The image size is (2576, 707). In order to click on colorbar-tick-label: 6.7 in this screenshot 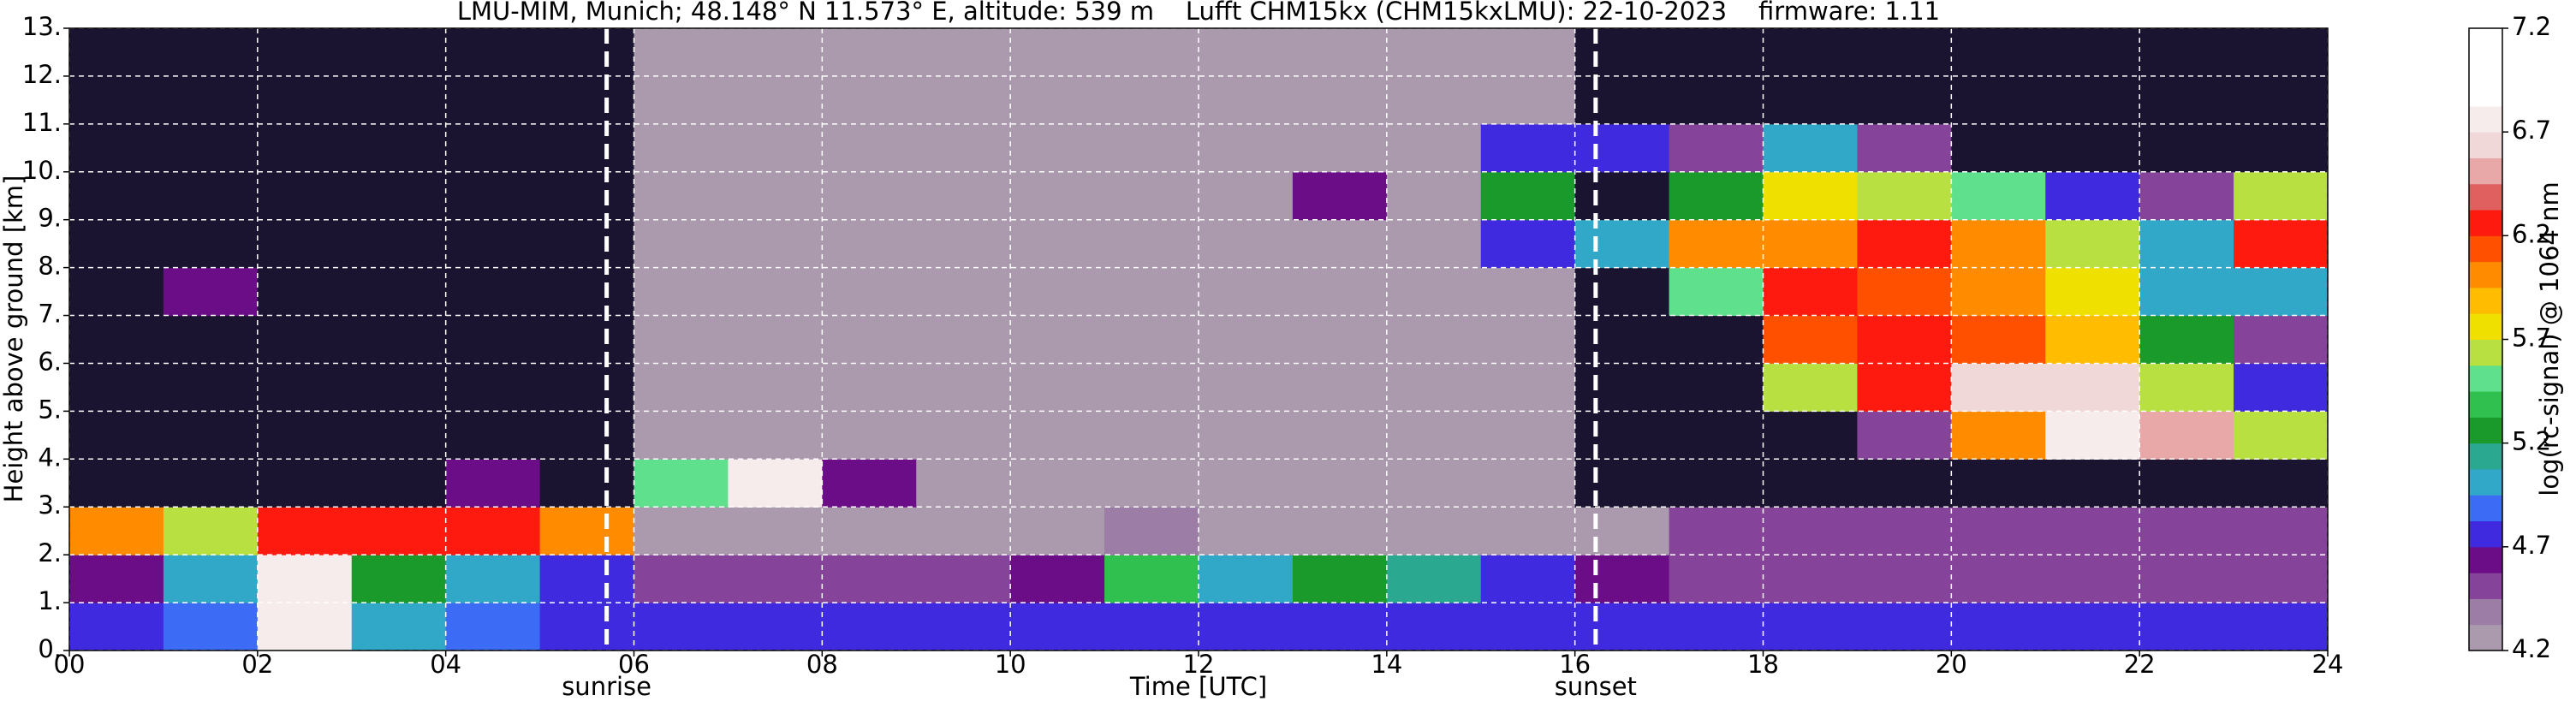, I will do `click(2532, 130)`.